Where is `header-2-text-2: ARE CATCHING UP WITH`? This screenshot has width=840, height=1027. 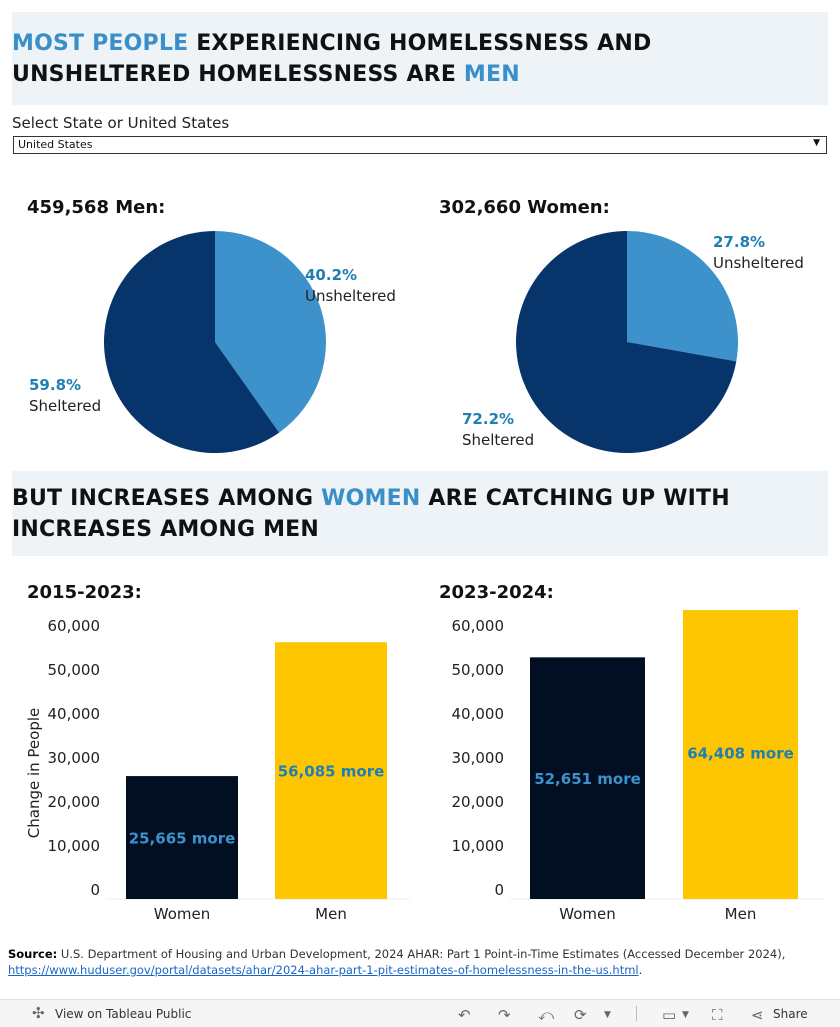
header-2-text-2: ARE CATCHING UP WITH is located at coordinates (575, 498).